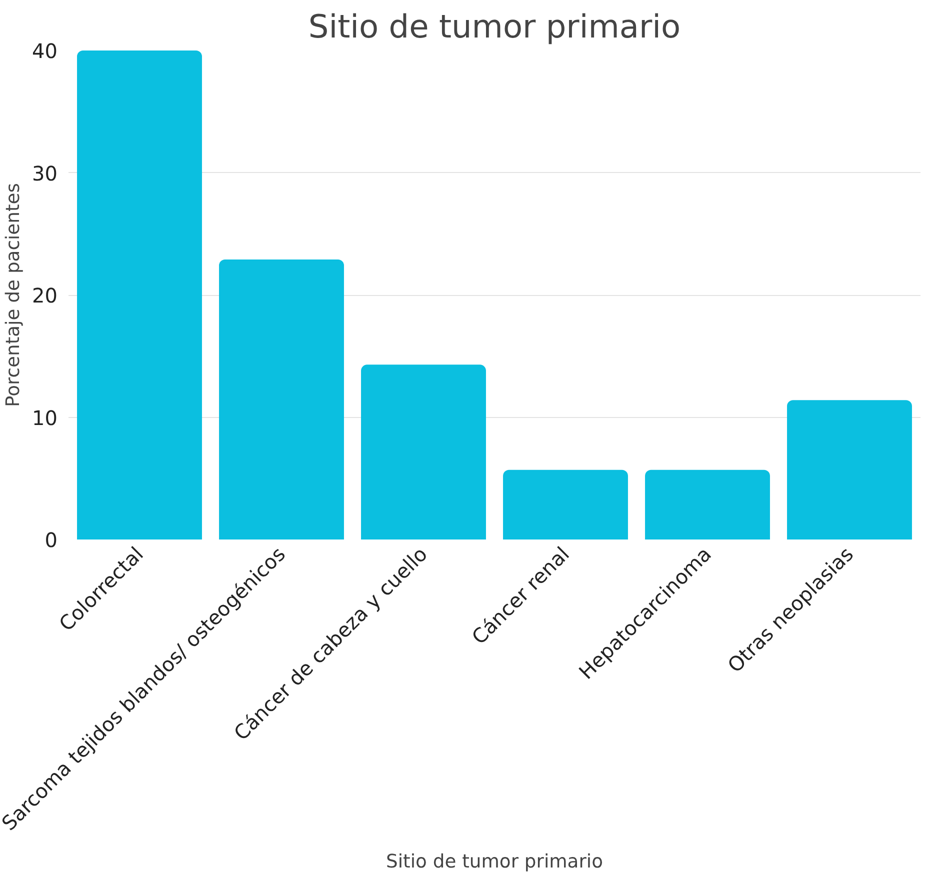 The width and height of the screenshot is (931, 879). What do you see at coordinates (45, 418) in the screenshot?
I see `y-tick-label: 10` at bounding box center [45, 418].